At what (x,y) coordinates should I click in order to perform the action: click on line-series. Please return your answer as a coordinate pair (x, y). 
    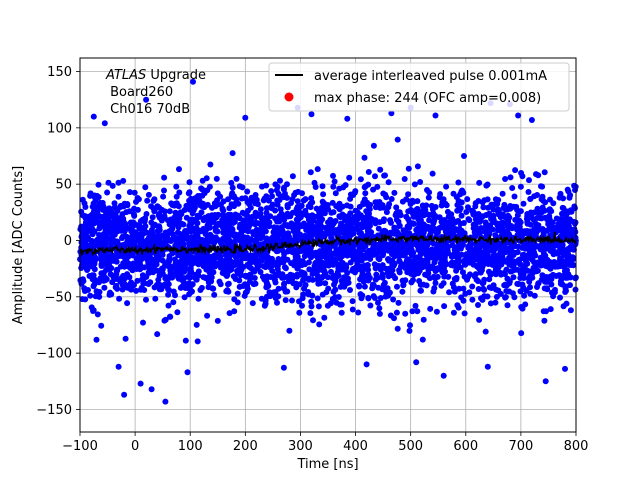
    Looking at the image, I should click on (327, 244).